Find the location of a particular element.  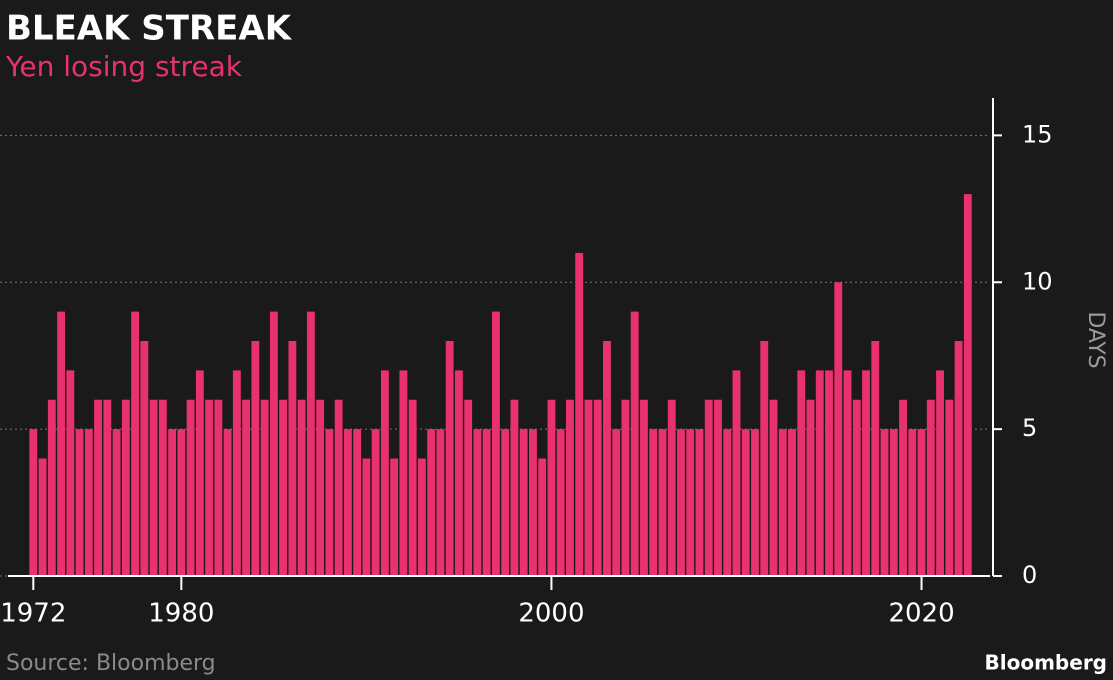

chart-subtitle: Yen losing streak is located at coordinates (124, 66).